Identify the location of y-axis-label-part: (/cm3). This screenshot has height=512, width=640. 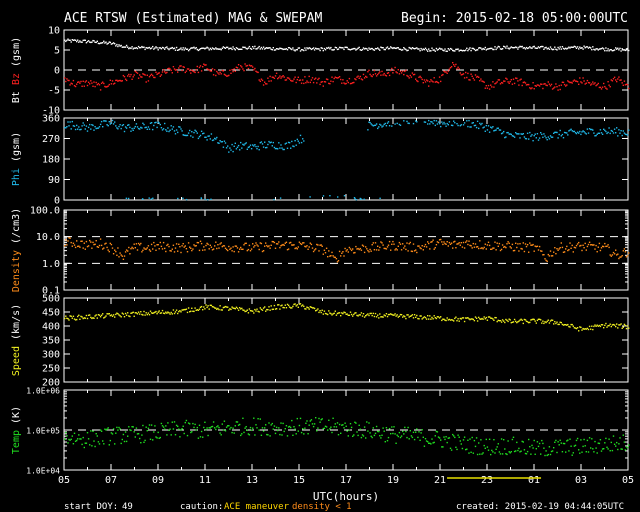
(16, 229).